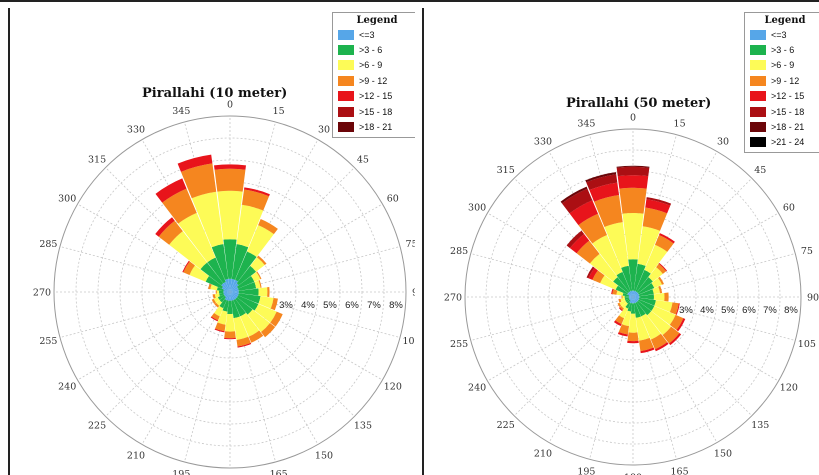 Image resolution: width=819 pixels, height=475 pixels. I want to click on direction-label: 120, so click(789, 388).